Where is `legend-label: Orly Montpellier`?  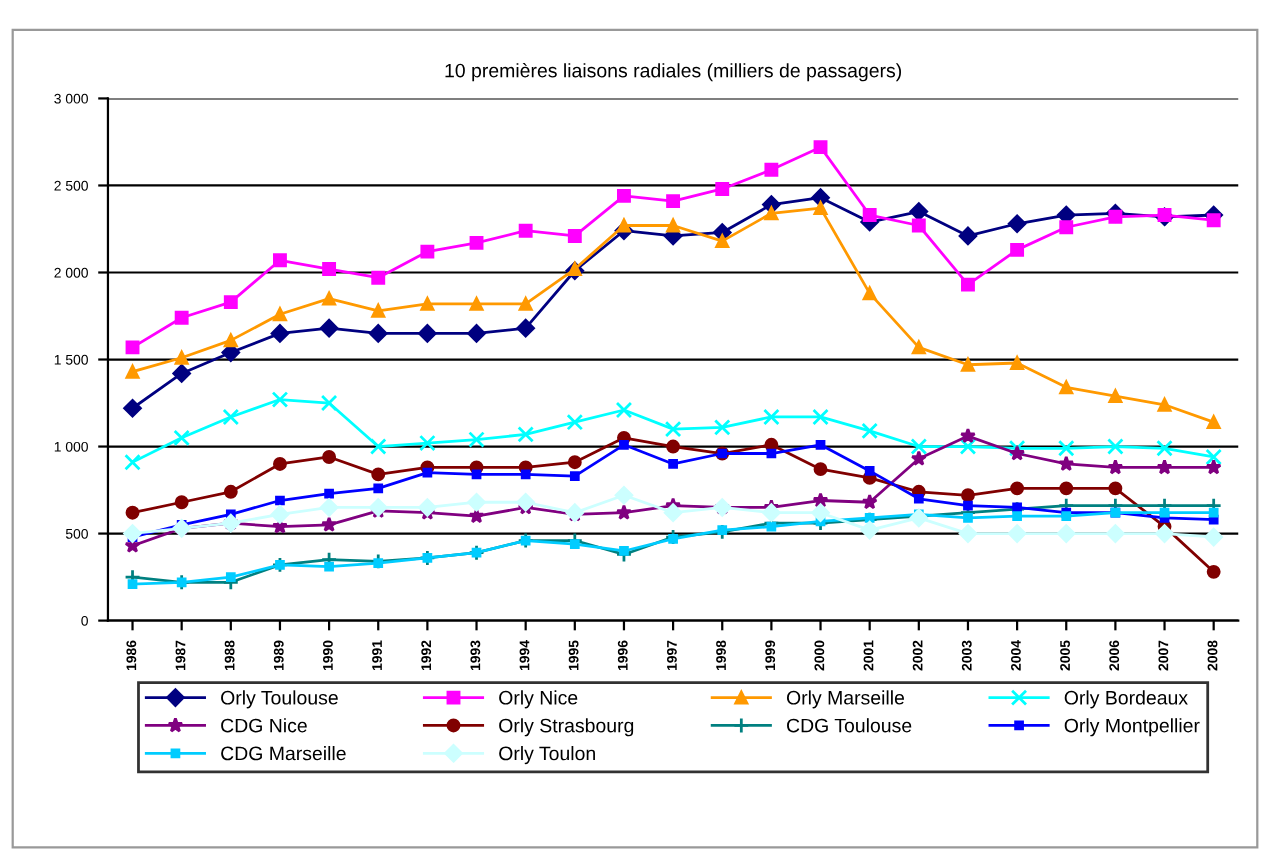
legend-label: Orly Montpellier is located at coordinates (1132, 727).